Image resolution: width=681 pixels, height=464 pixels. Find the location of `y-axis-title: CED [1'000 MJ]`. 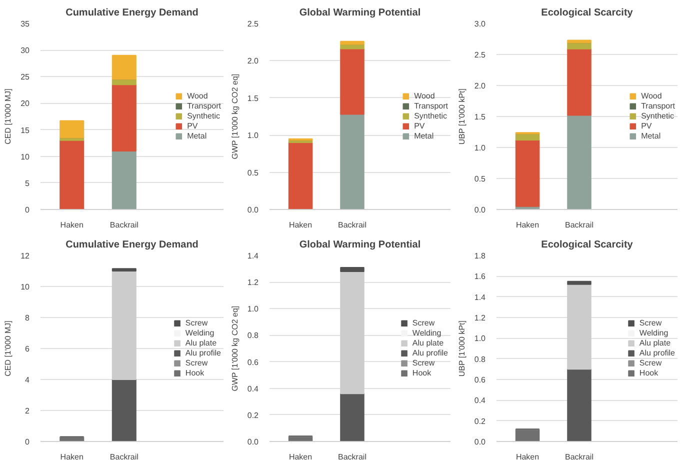

y-axis-title: CED [1'000 MJ] is located at coordinates (8, 348).